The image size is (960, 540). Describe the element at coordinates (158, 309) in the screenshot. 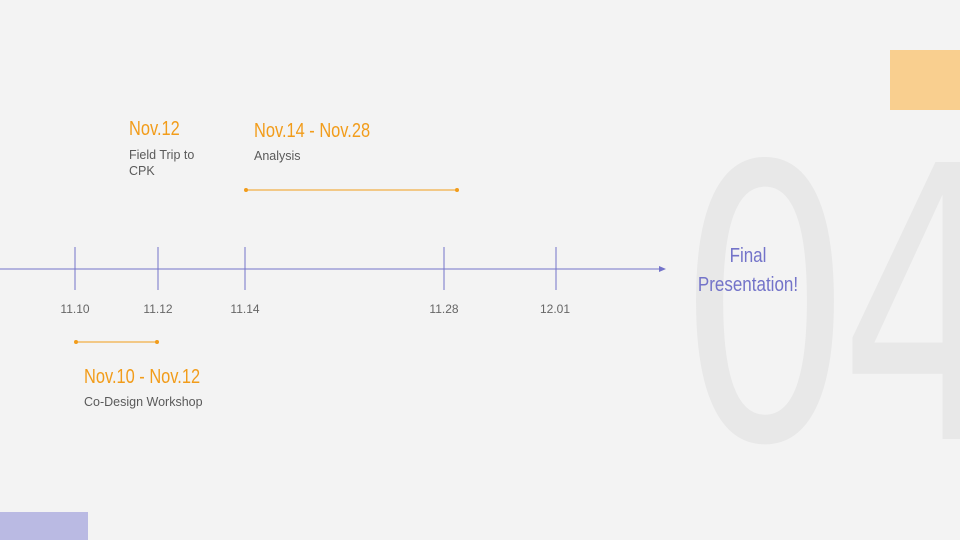

I see `tick-label-11-12: 11.12` at that location.